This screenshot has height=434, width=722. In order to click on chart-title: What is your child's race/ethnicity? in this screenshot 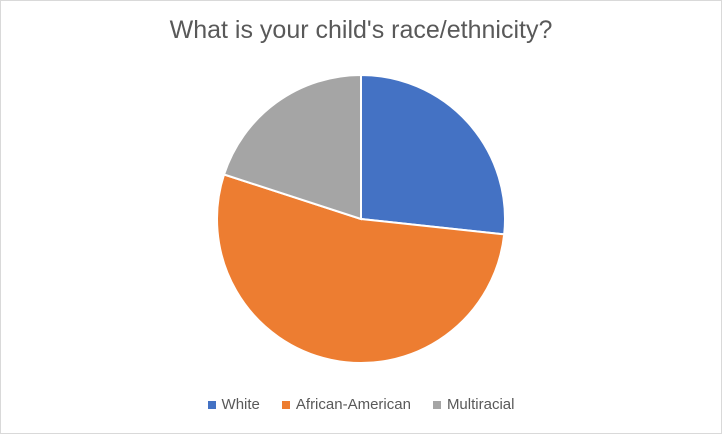, I will do `click(361, 30)`.